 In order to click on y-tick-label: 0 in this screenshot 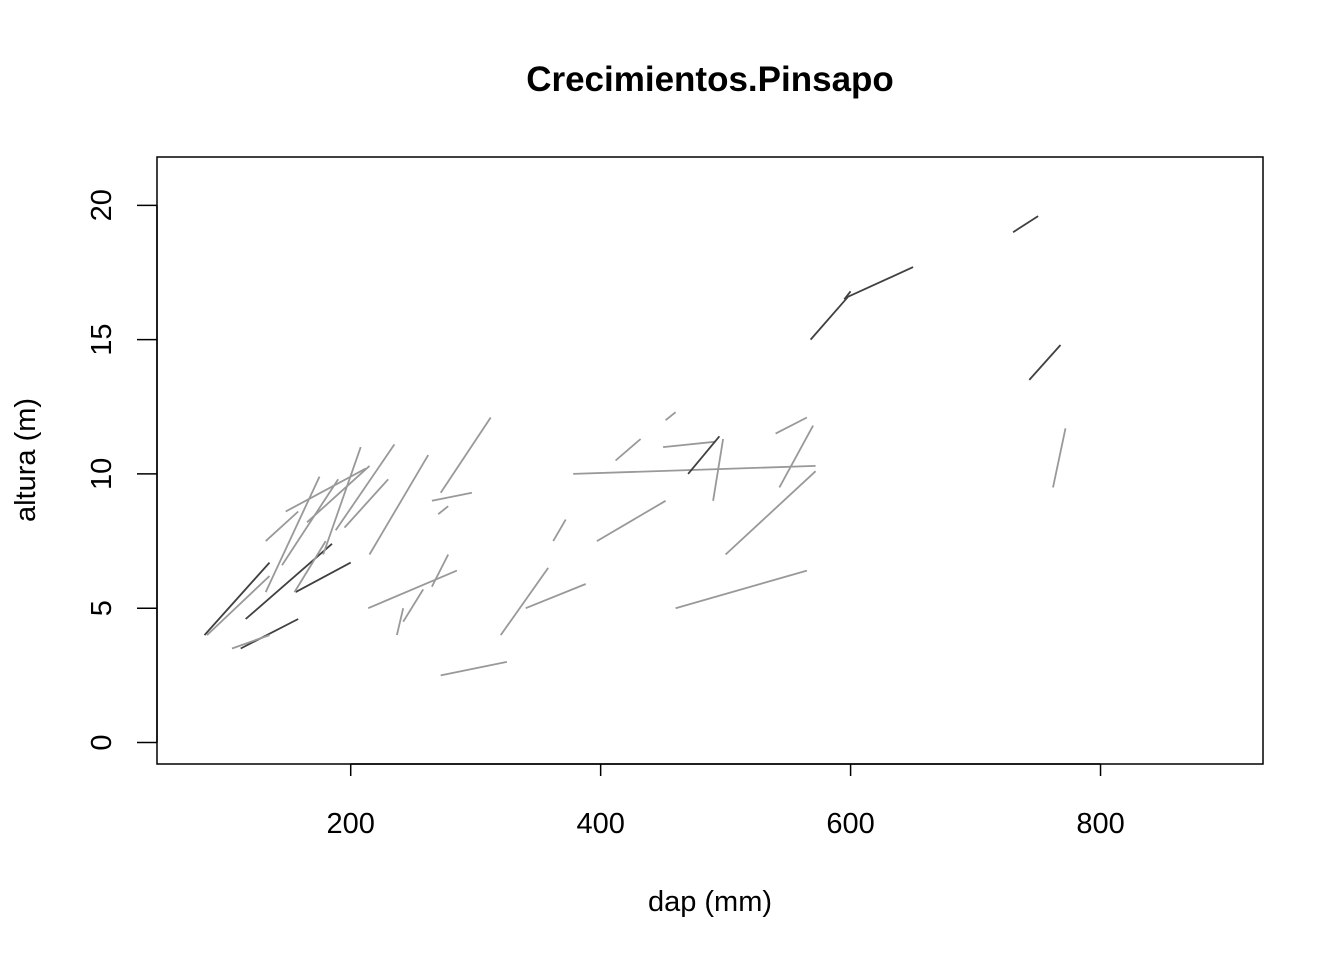, I will do `click(102, 742)`.